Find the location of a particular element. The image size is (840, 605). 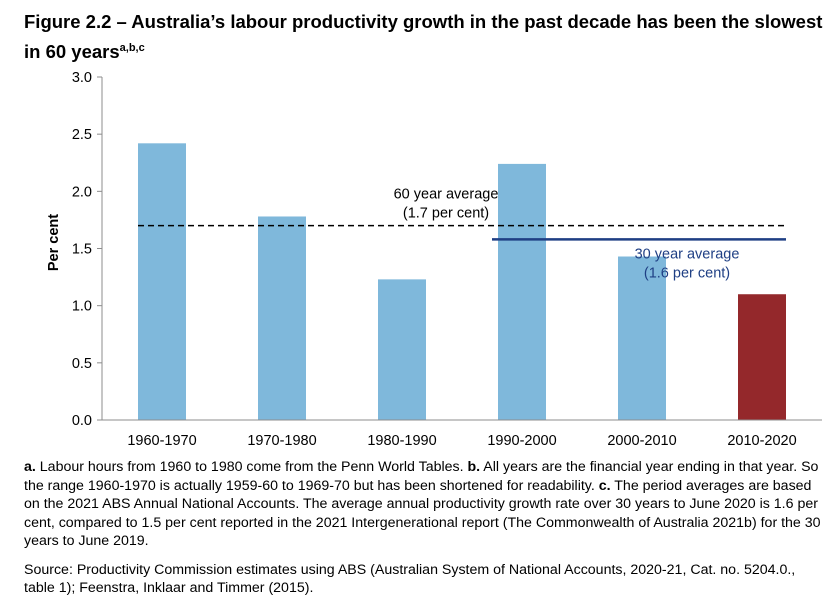

y-axis: 0.0 0.5 1.0 1.5 2.0 2.5 3.0 Per cent is located at coordinates (74, 249).